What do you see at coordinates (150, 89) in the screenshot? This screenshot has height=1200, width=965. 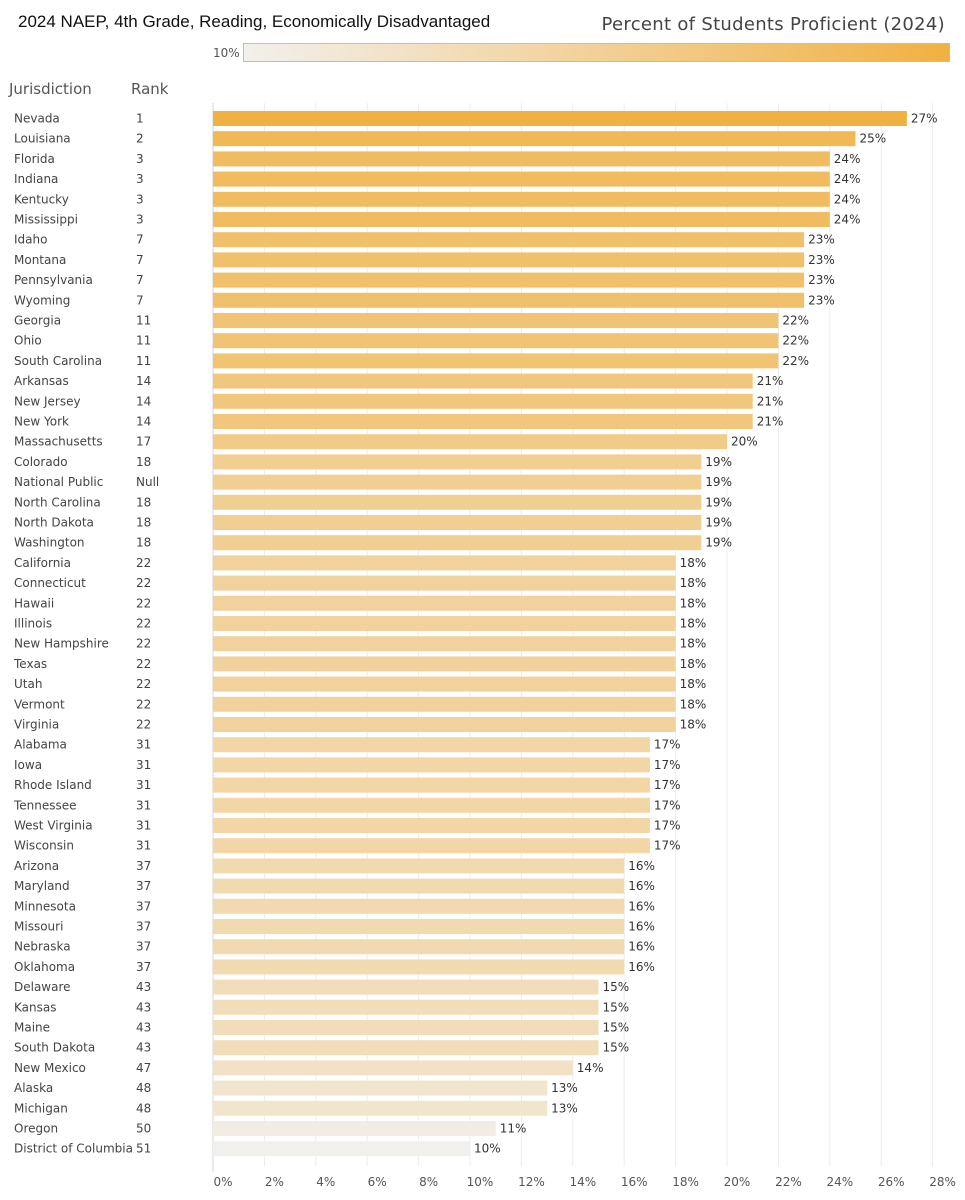 I see `rank-header: Rank` at bounding box center [150, 89].